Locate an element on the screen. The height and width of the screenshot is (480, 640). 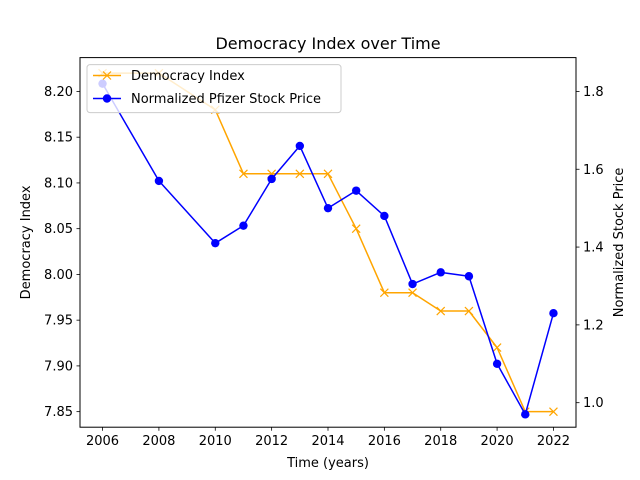
left-y-tick-label: 7.95 is located at coordinates (58, 321).